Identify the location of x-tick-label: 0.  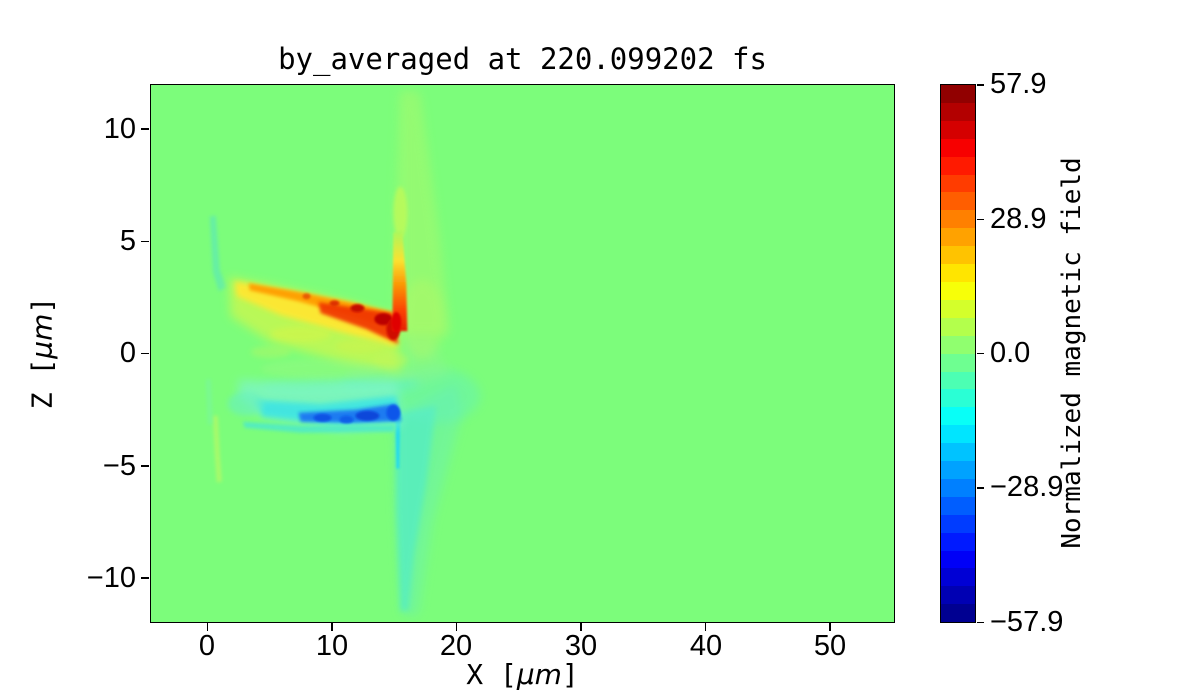
(207, 646).